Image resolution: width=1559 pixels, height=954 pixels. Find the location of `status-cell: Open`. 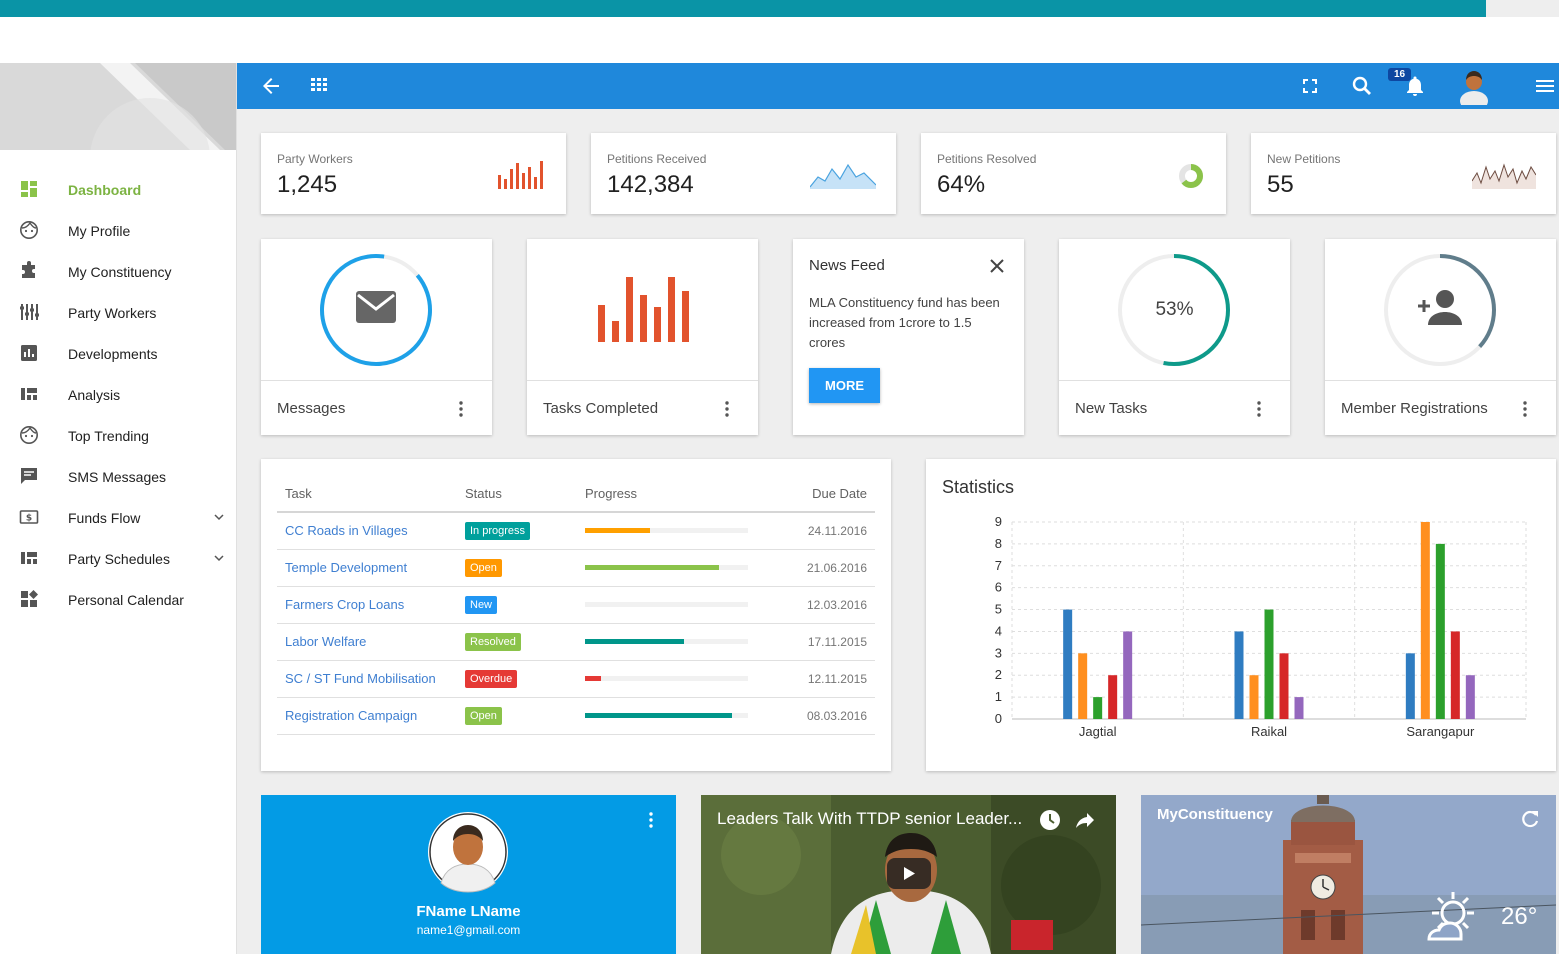

status-cell: Open is located at coordinates (517, 568).